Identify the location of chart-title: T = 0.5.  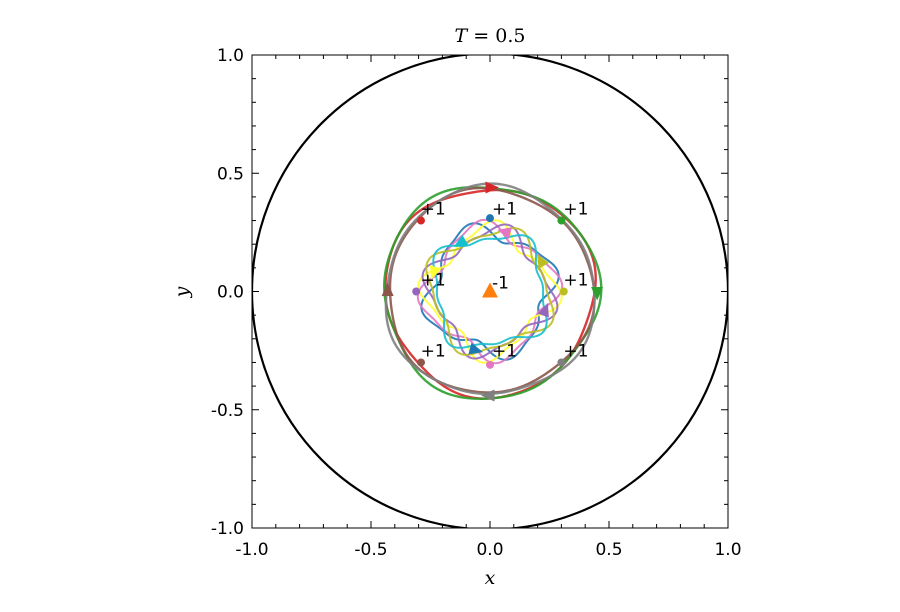
(490, 36).